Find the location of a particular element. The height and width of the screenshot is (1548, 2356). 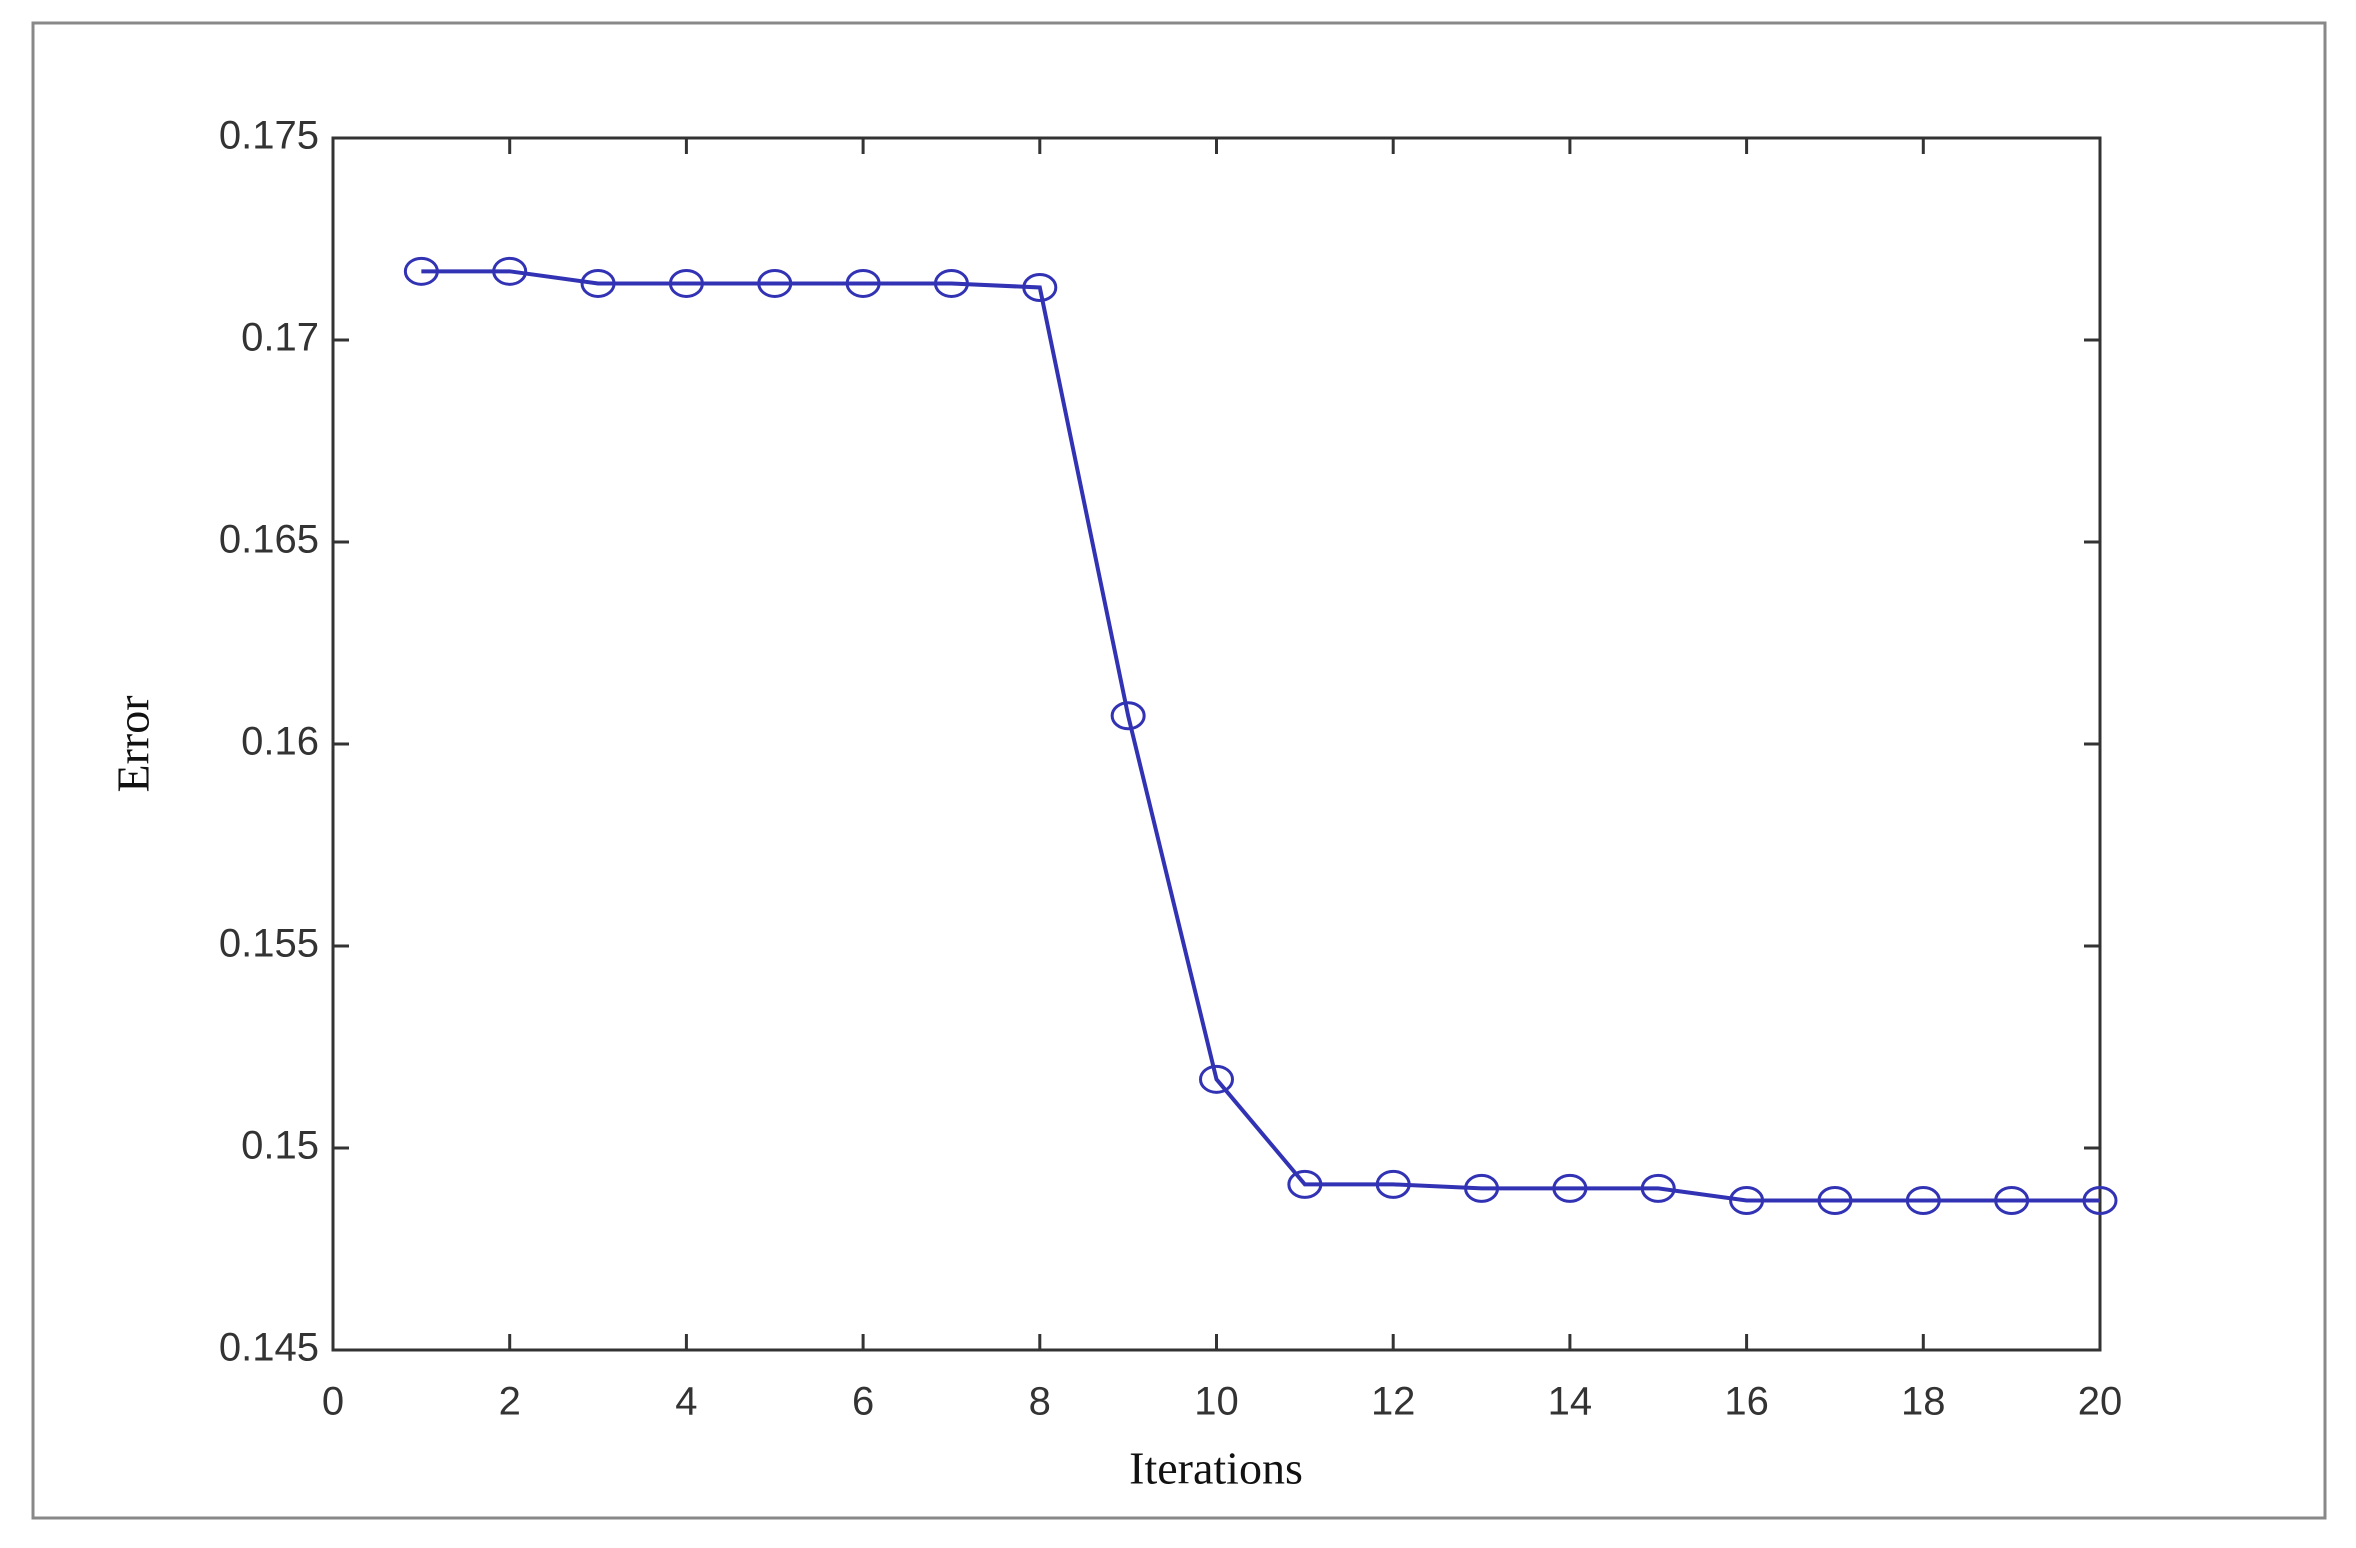

x-tick-label: 4 is located at coordinates (686, 1402).